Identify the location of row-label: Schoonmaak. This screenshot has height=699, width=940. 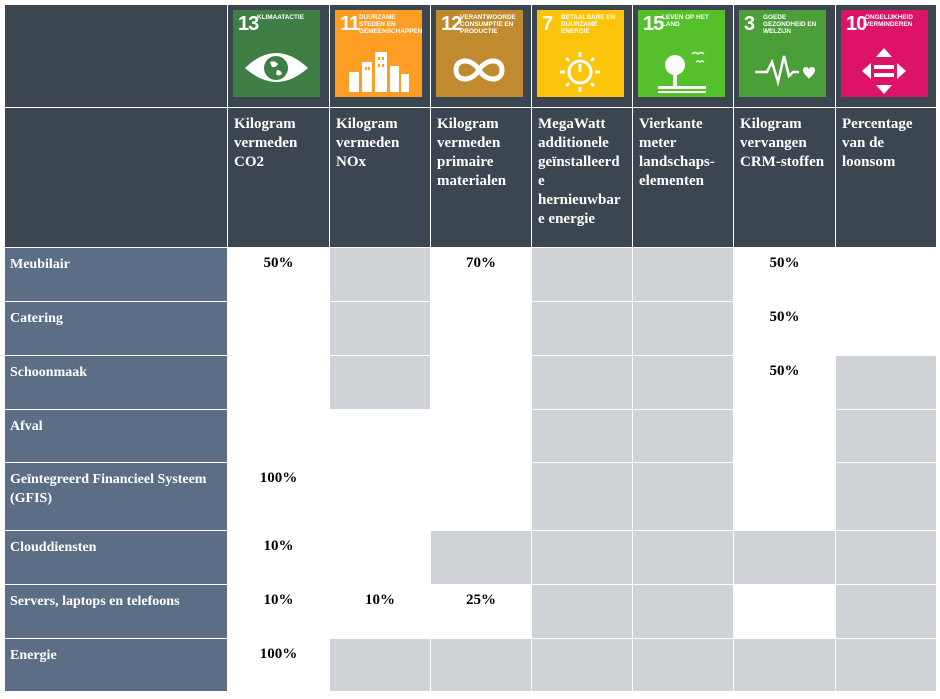
(116, 382).